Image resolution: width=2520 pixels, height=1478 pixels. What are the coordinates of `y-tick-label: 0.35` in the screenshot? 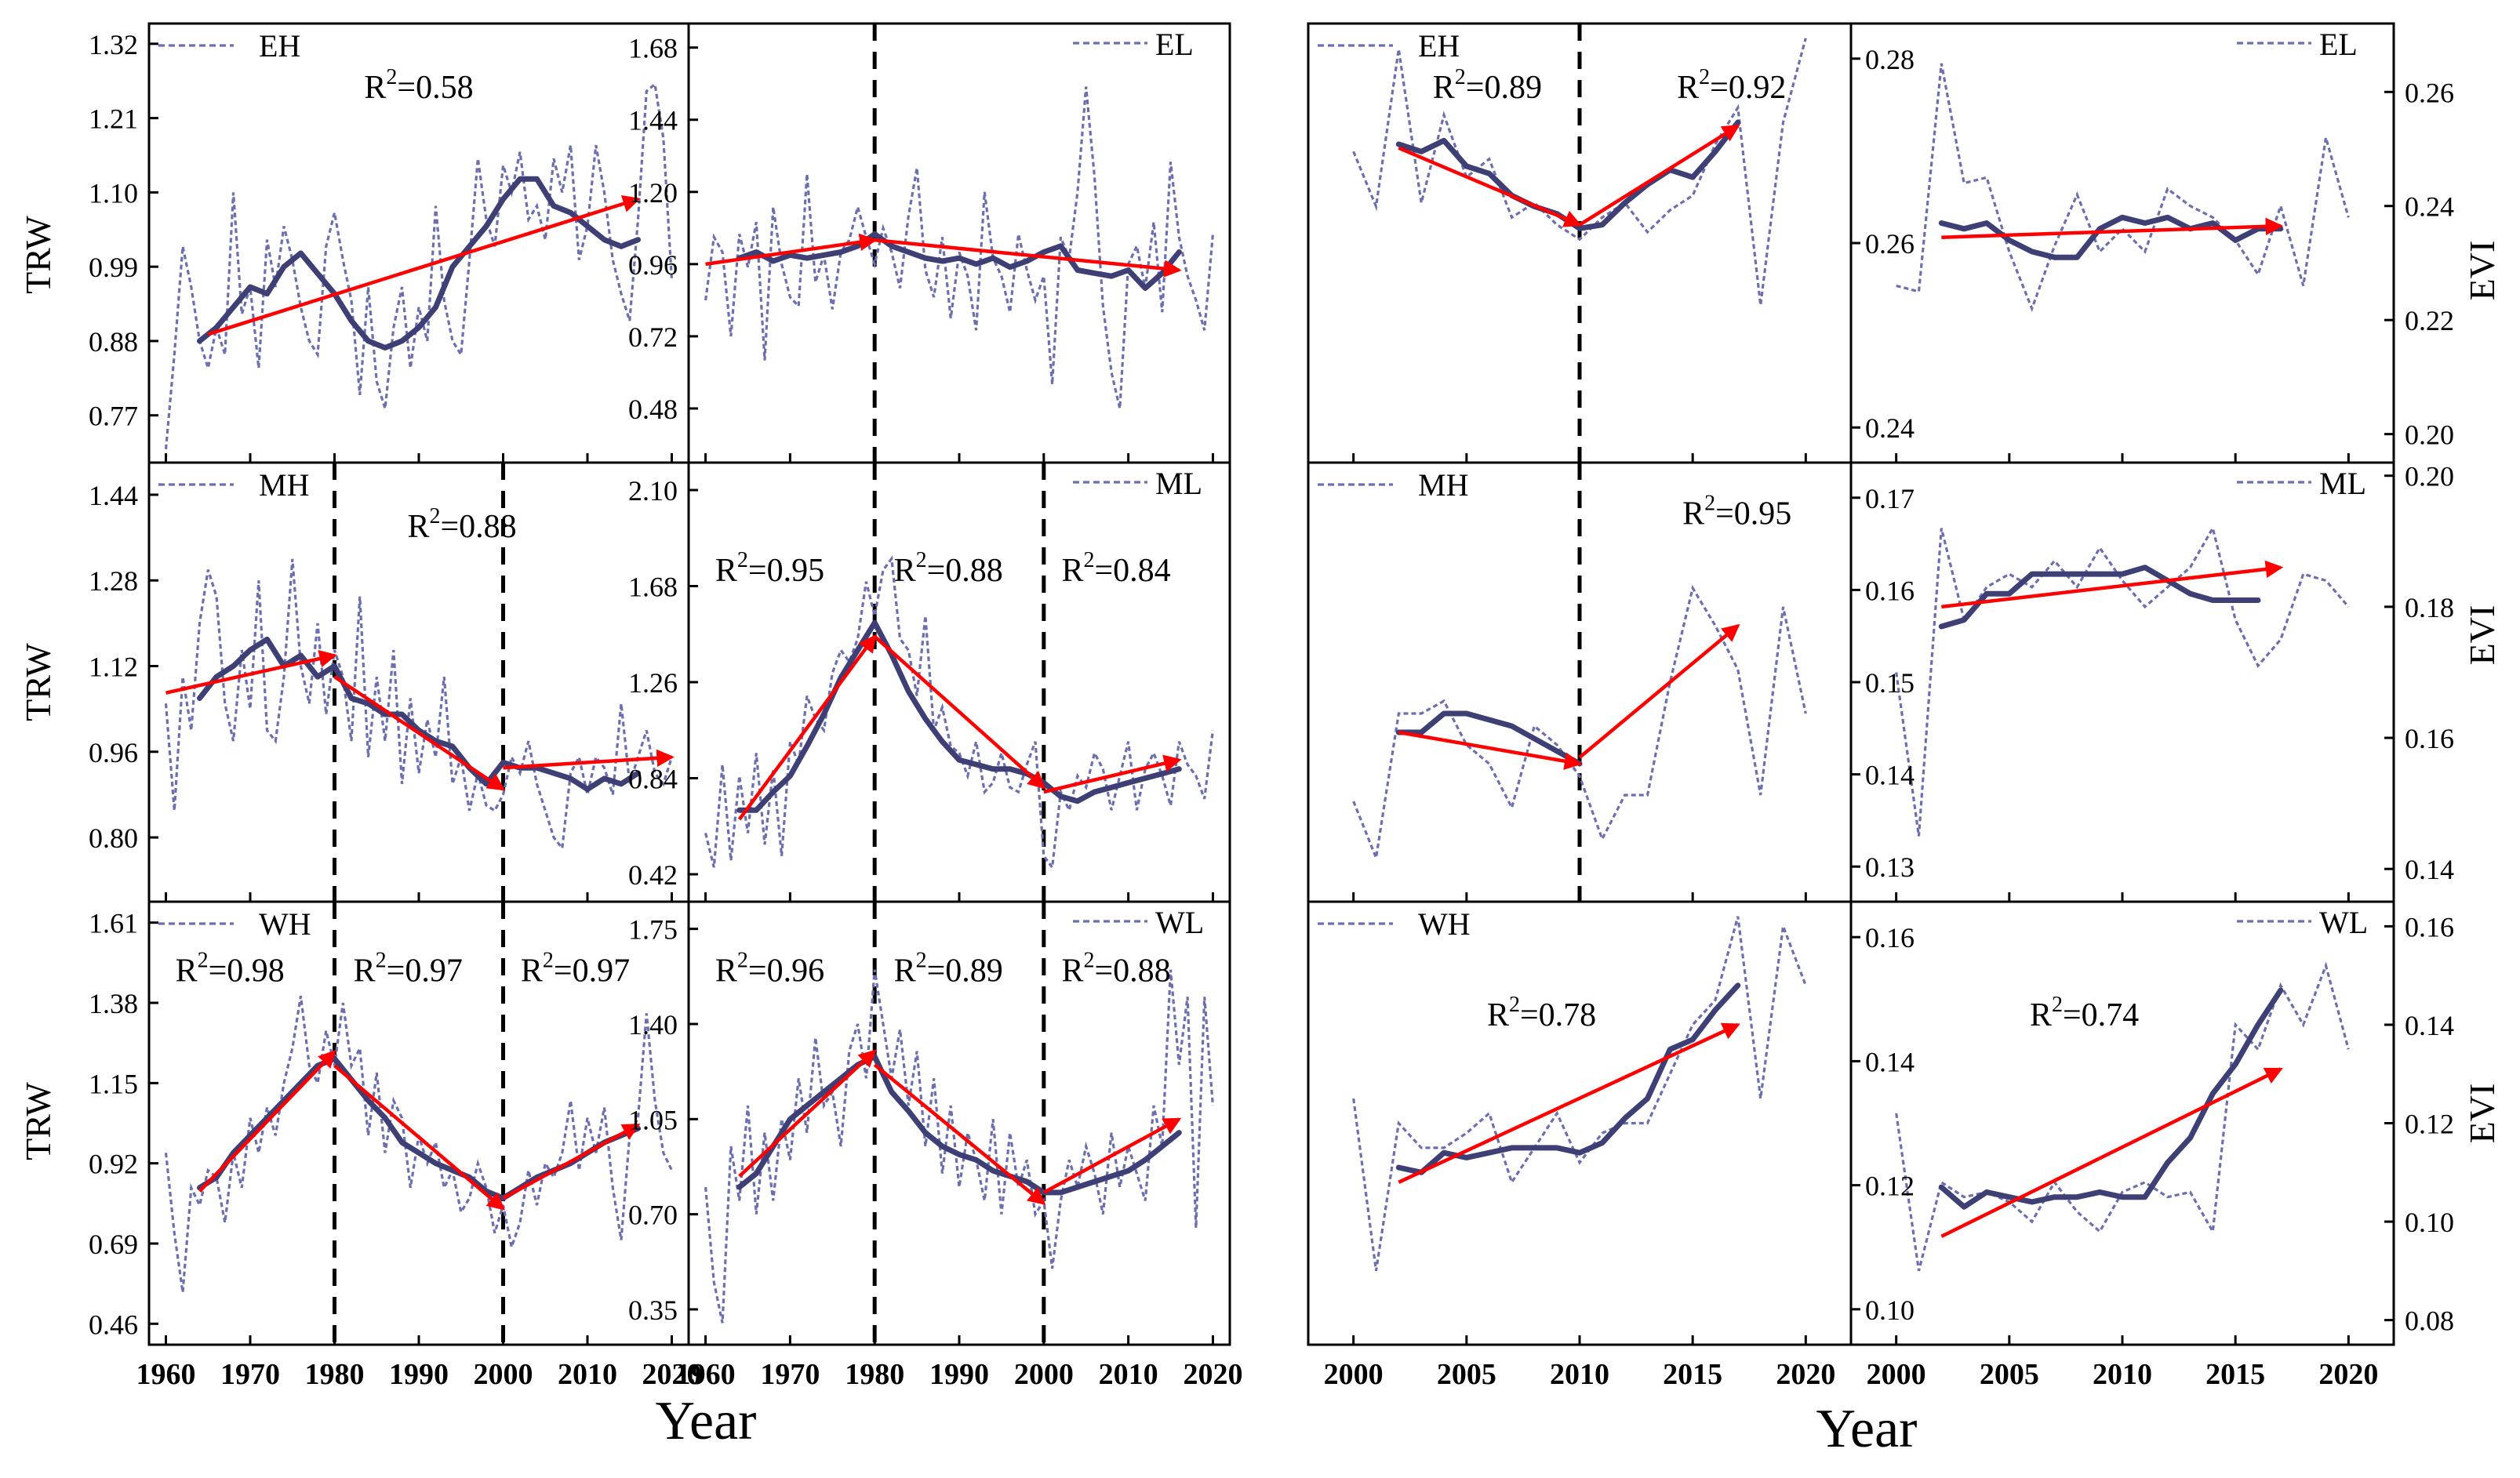 It's located at (653, 1310).